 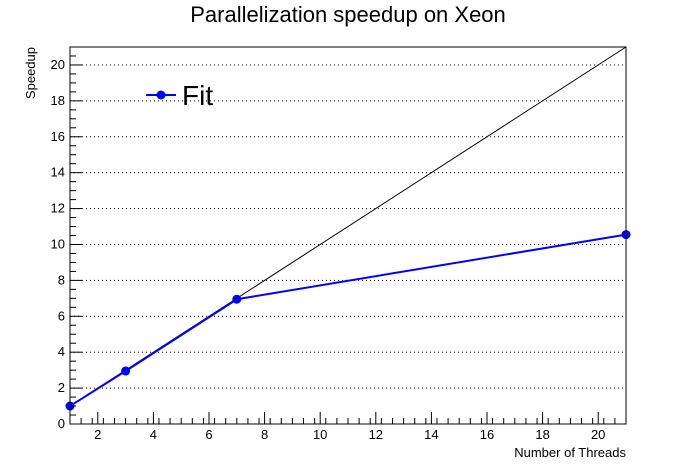 What do you see at coordinates (61, 351) in the screenshot?
I see `y-tick-label: 4` at bounding box center [61, 351].